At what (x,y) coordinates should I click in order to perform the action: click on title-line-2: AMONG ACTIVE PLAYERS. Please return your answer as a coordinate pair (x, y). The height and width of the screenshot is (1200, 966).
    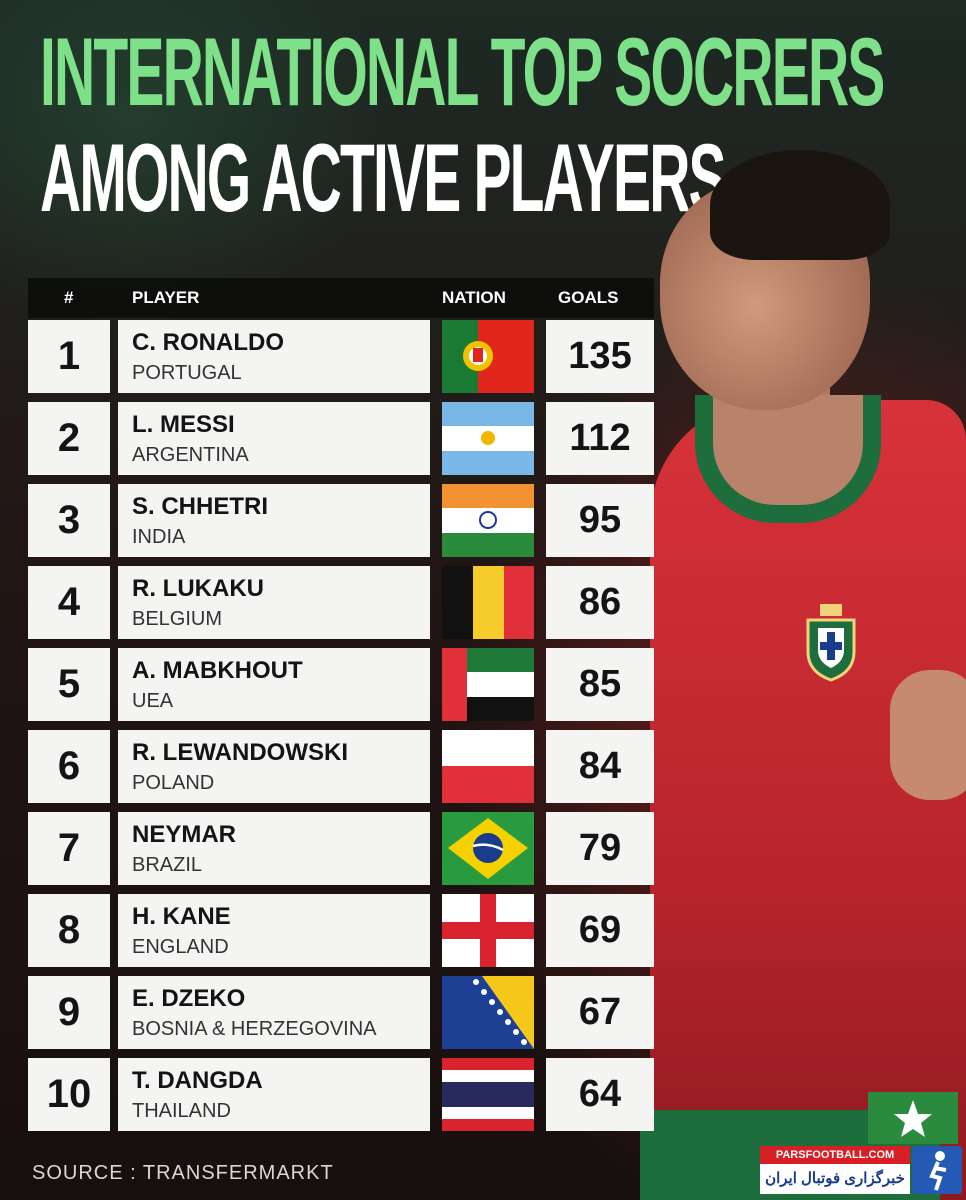
    Looking at the image, I should click on (383, 179).